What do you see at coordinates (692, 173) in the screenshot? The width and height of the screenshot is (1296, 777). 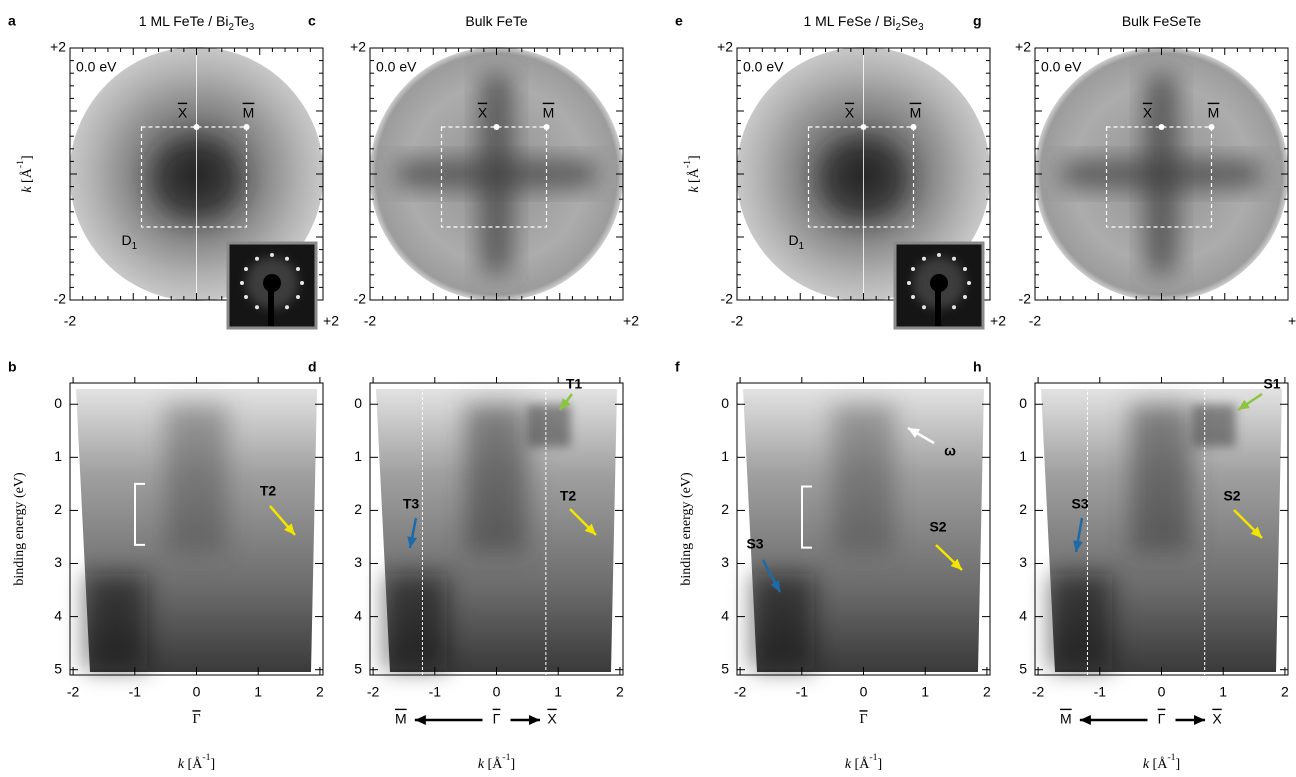 I see `y-axis-label: k [Å-1]` at bounding box center [692, 173].